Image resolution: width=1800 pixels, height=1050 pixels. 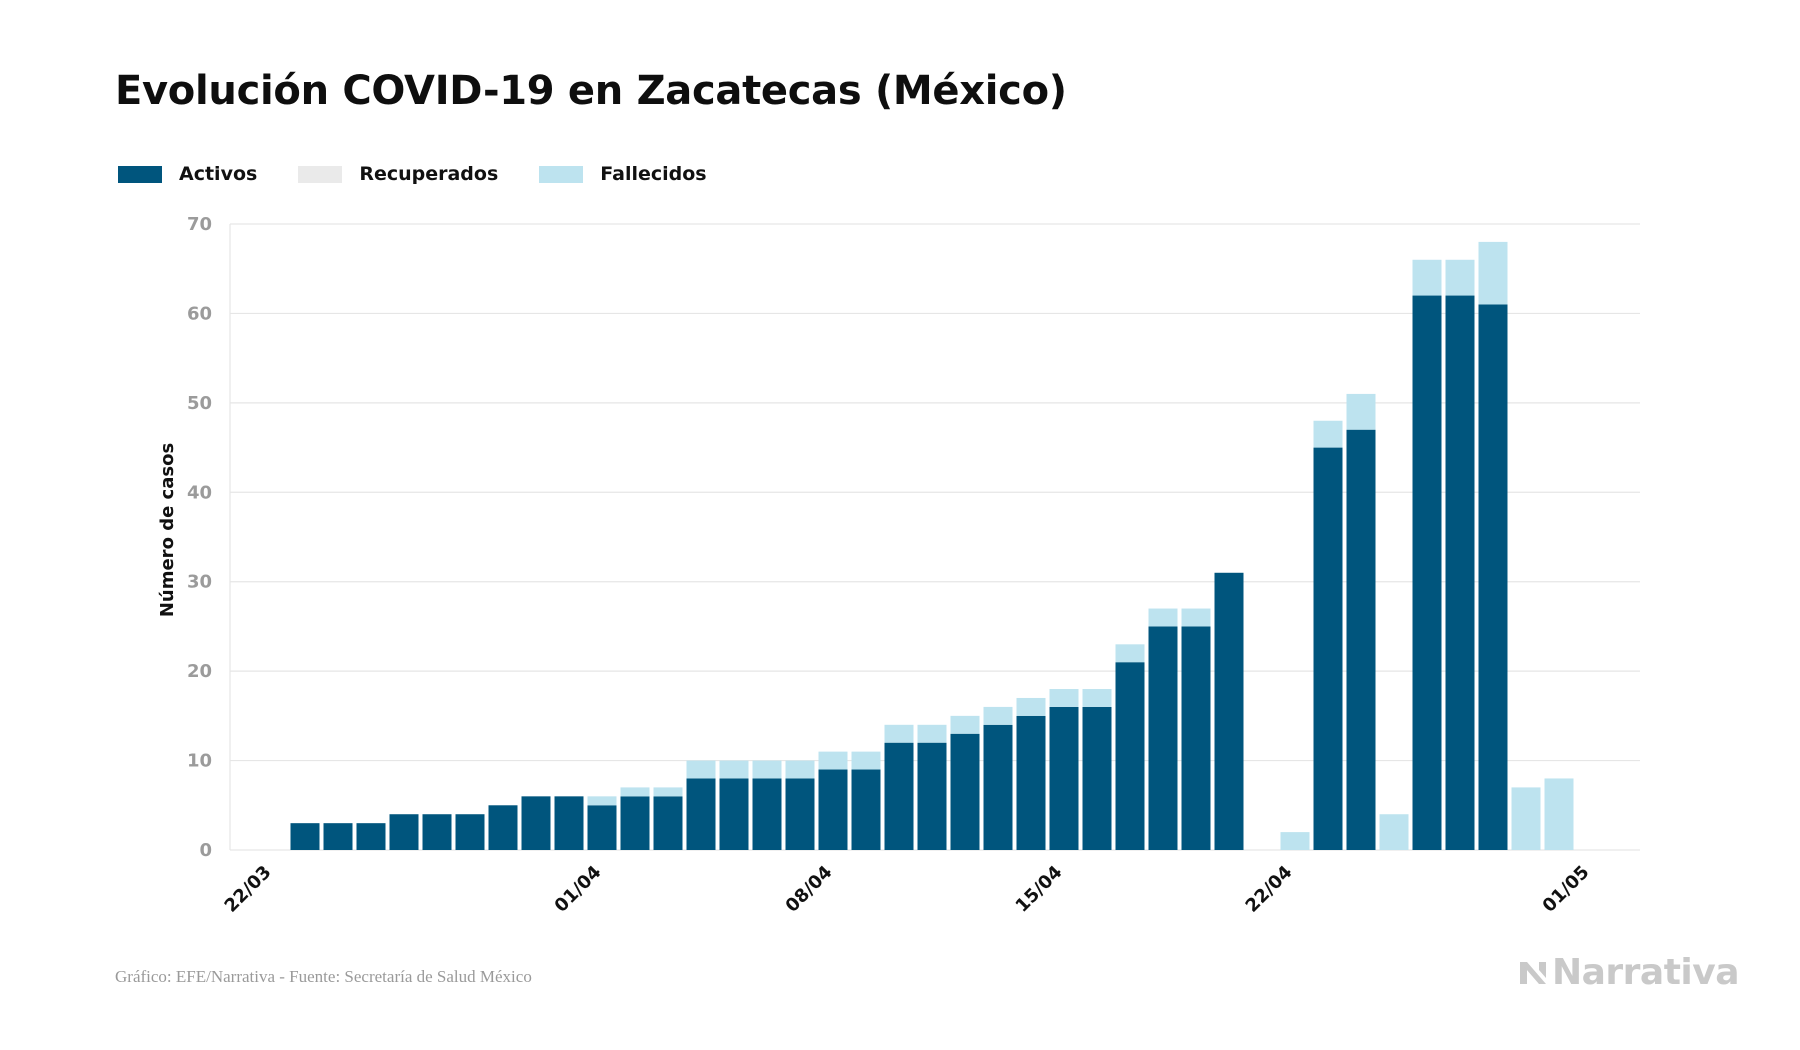 What do you see at coordinates (218, 174) in the screenshot?
I see `legend-label-activos: Activos` at bounding box center [218, 174].